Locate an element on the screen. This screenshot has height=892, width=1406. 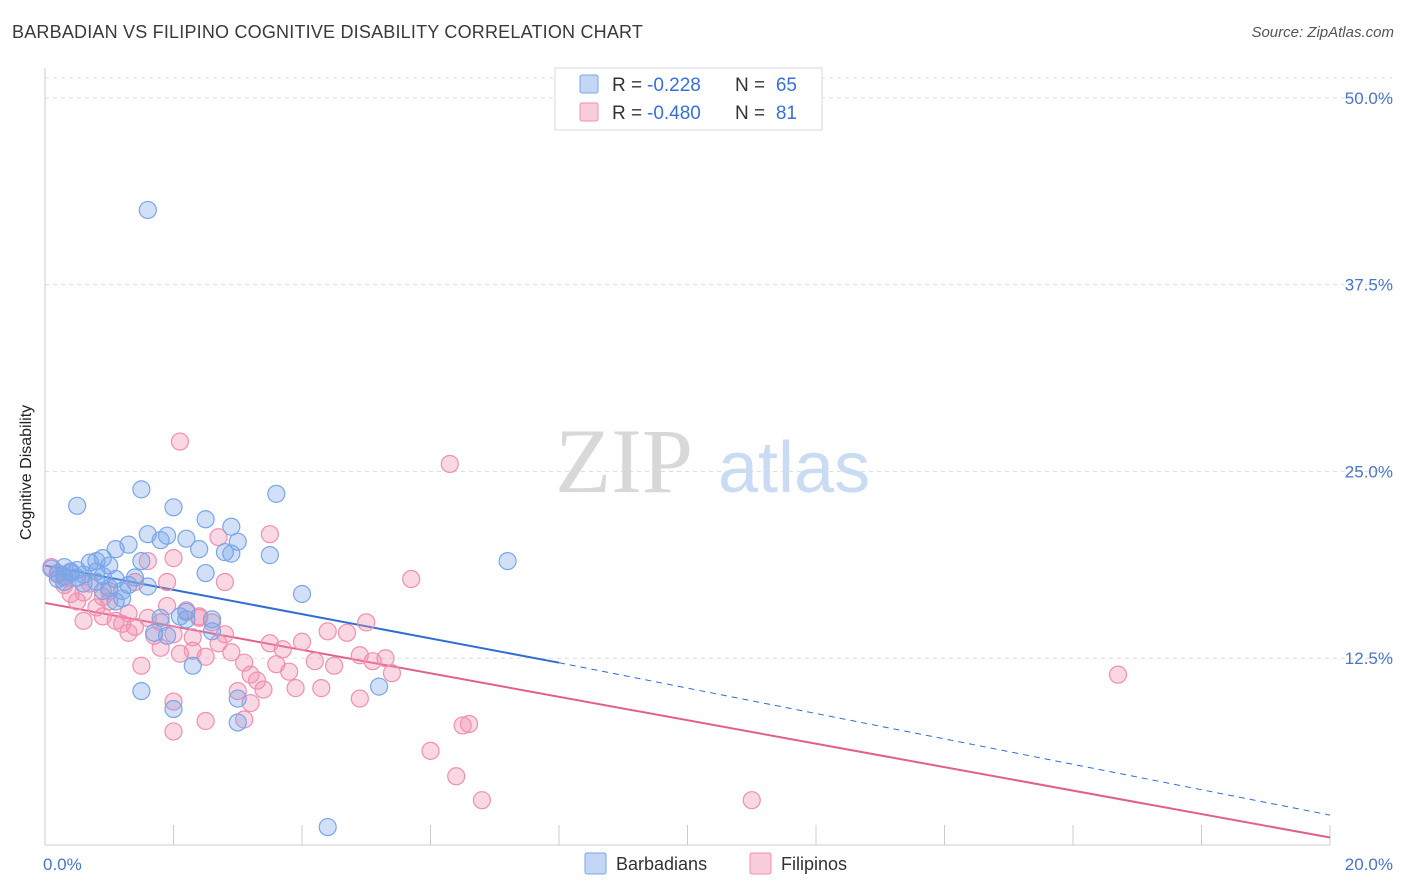
x-tick-label: 0.0% is located at coordinates (62, 864).